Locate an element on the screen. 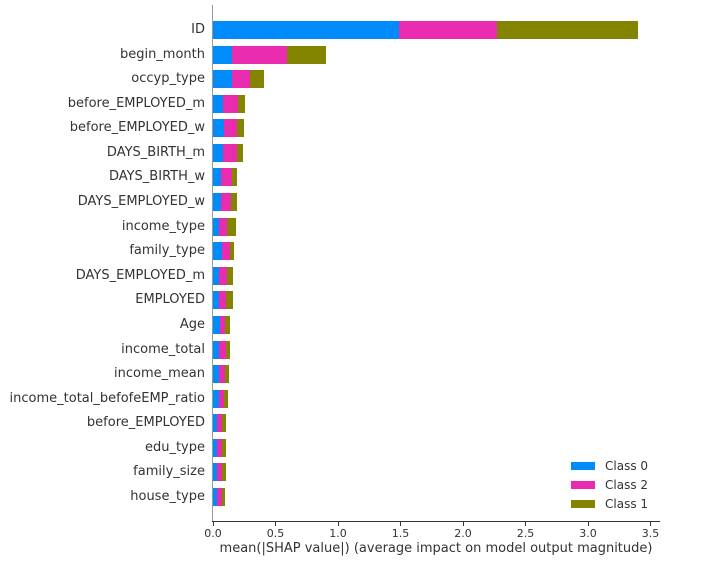  x-tick-label: 3.5 is located at coordinates (650, 533).